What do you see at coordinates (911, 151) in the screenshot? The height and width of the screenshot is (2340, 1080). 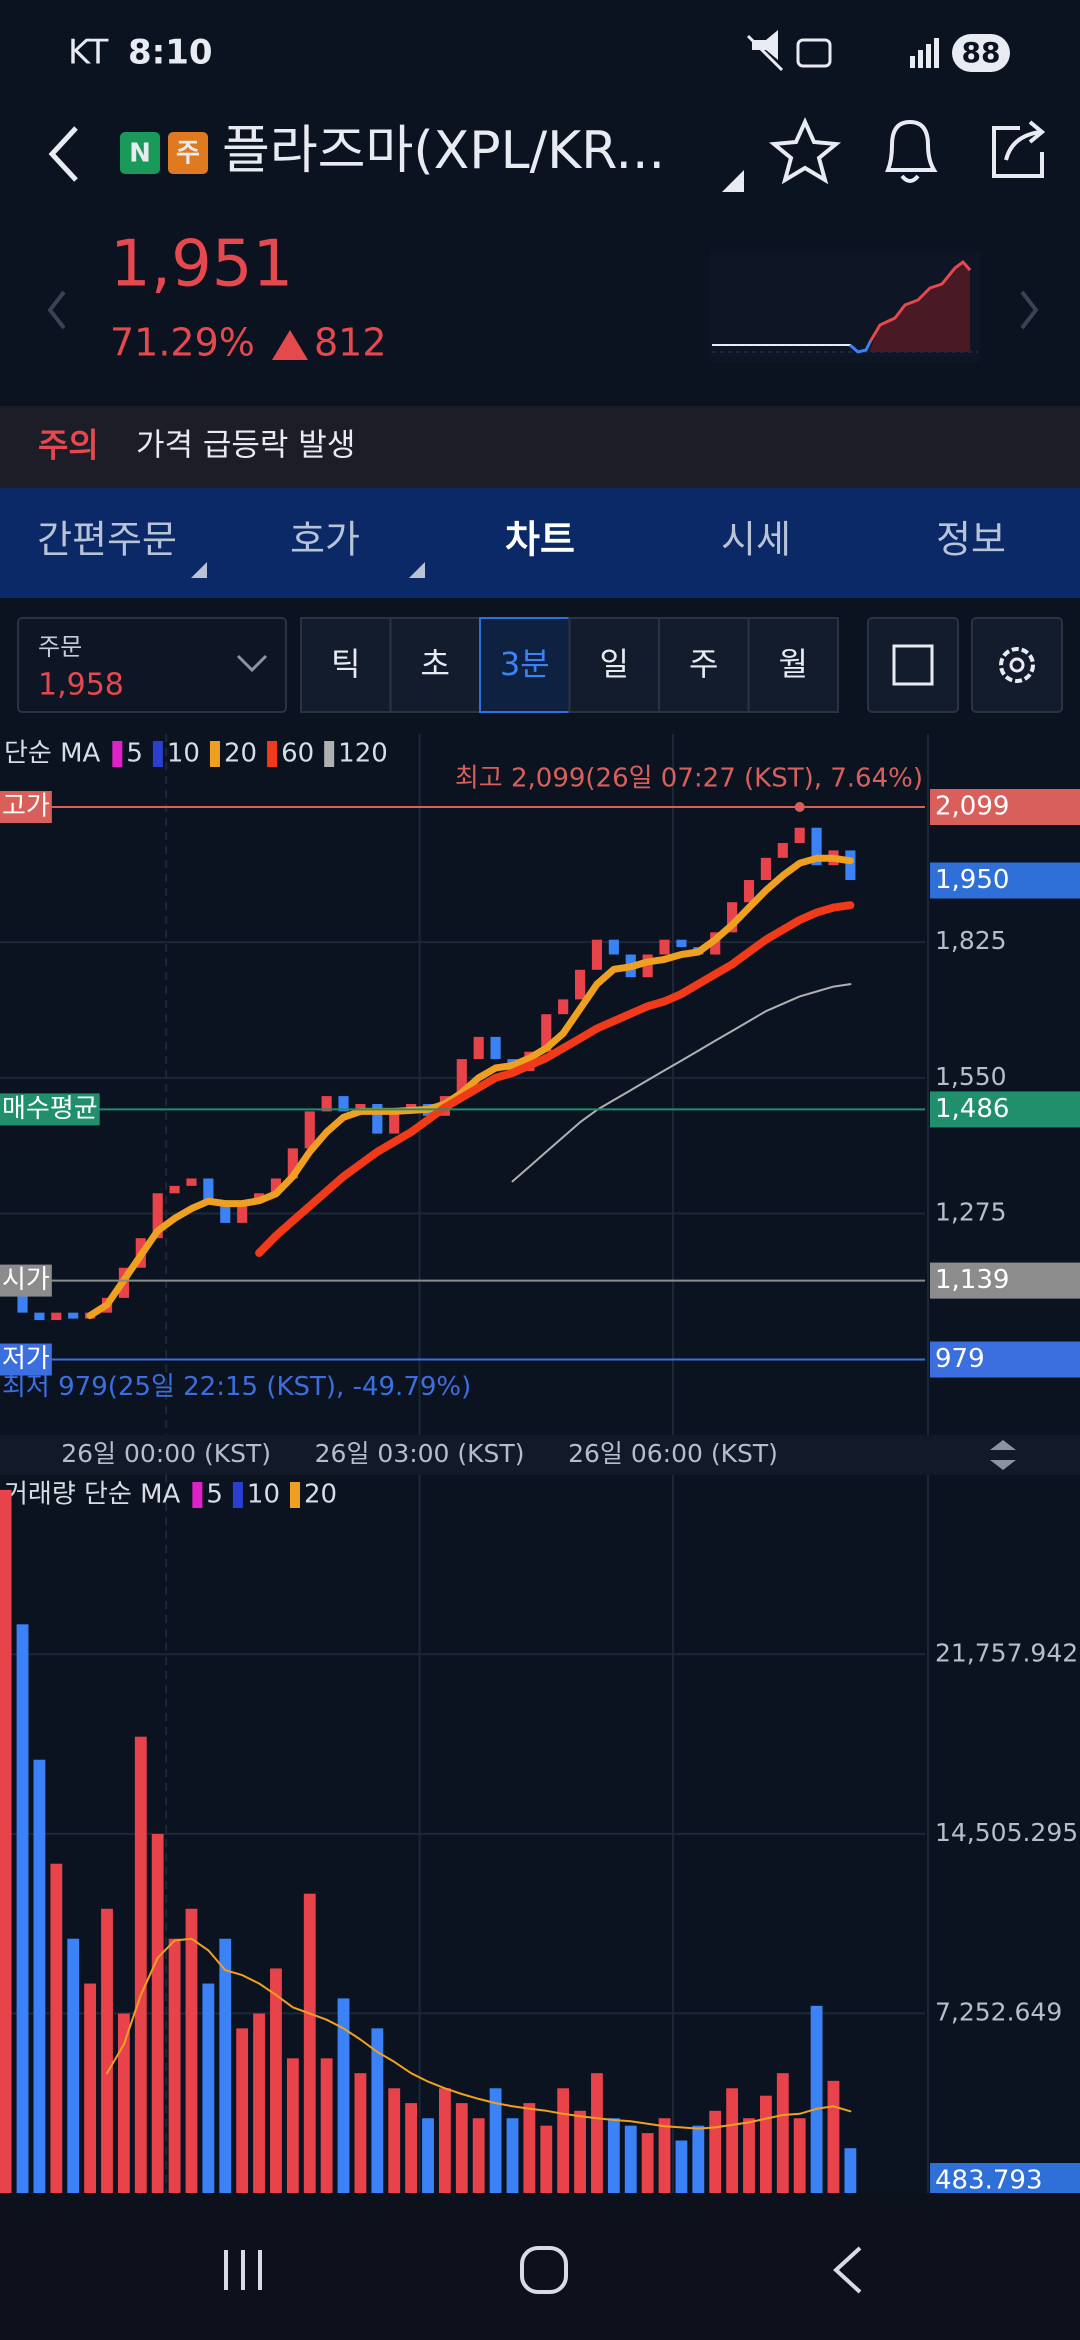 I see `alarm-button` at bounding box center [911, 151].